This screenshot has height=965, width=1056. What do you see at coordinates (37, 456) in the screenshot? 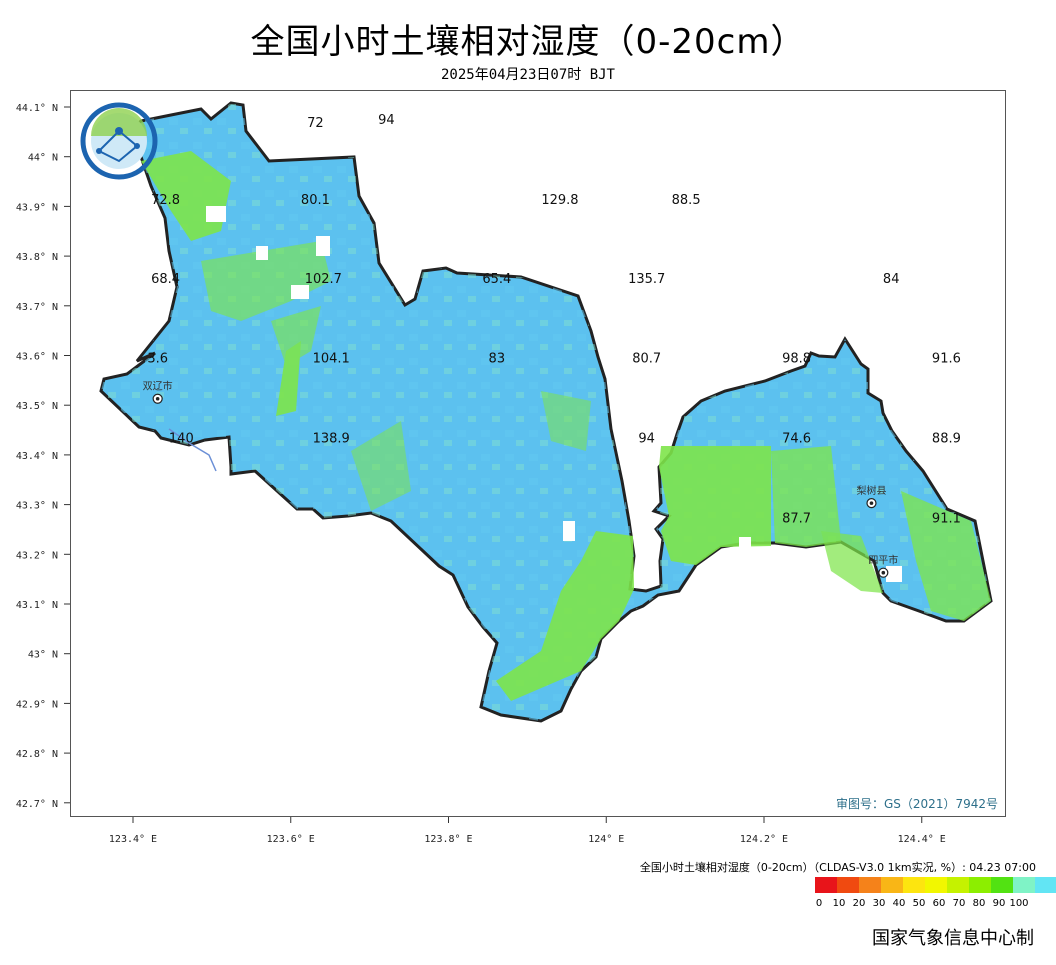
I see `lat-tick-label: 43.4° N` at bounding box center [37, 456].